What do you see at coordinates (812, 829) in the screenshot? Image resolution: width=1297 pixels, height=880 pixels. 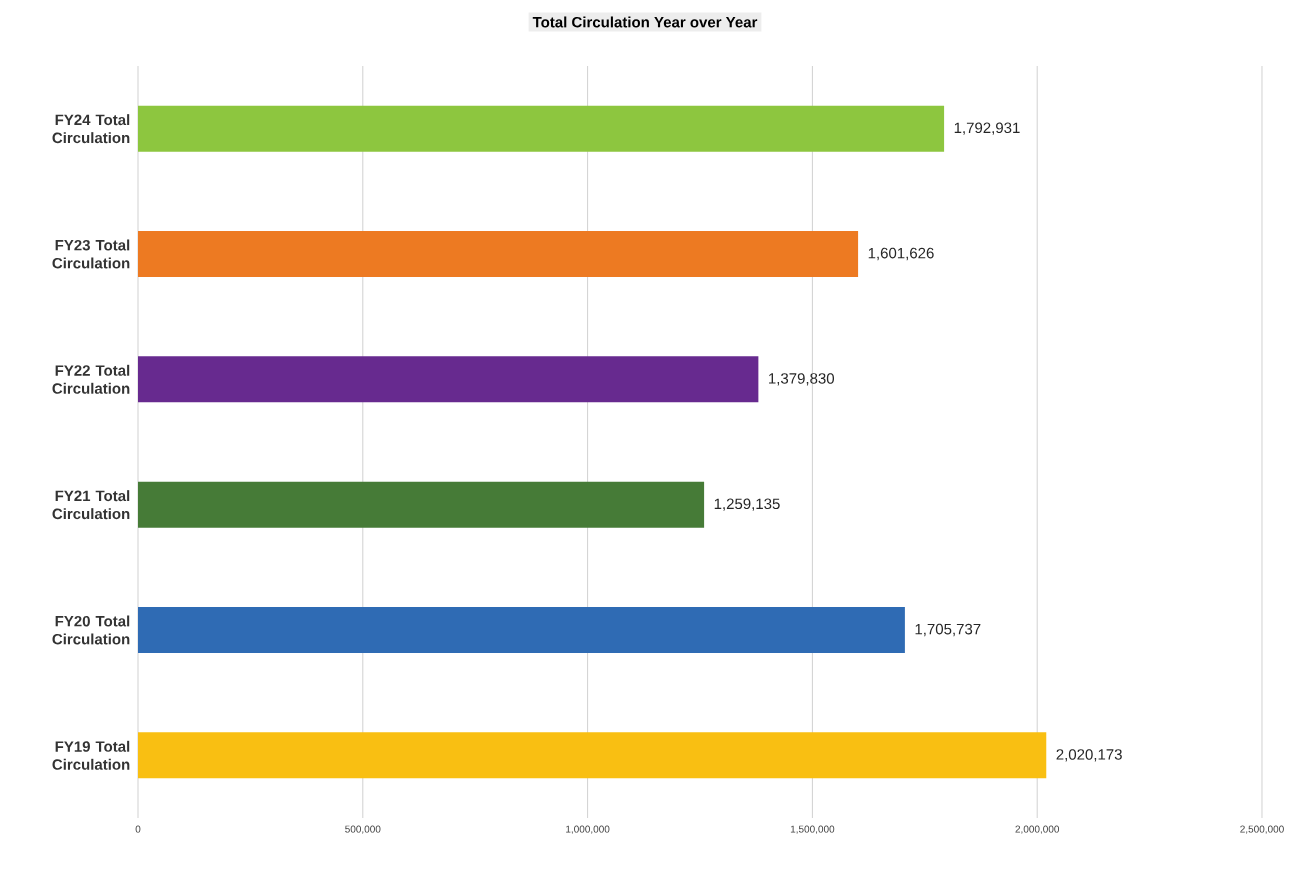 I see `x-tick-label: 1,500,000` at bounding box center [812, 829].